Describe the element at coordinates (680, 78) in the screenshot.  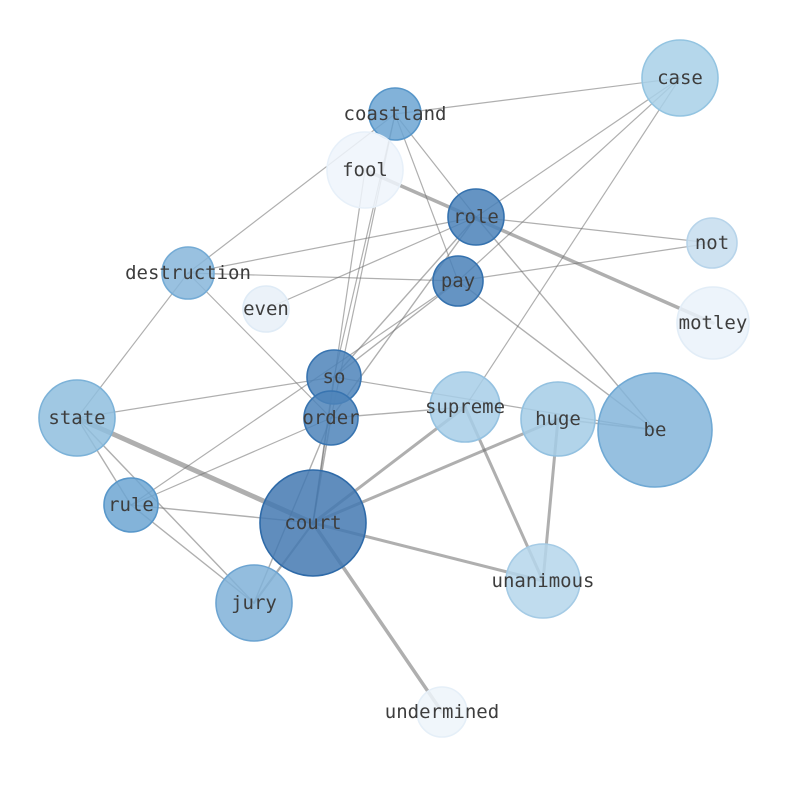
I see `node-case` at that location.